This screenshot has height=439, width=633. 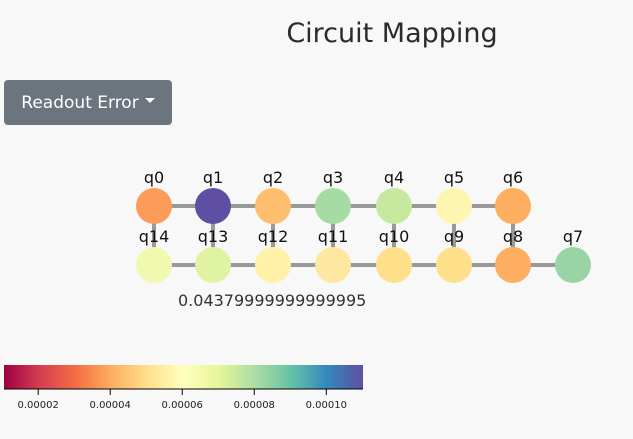 I want to click on qubit-q9: q9, so click(x=454, y=255).